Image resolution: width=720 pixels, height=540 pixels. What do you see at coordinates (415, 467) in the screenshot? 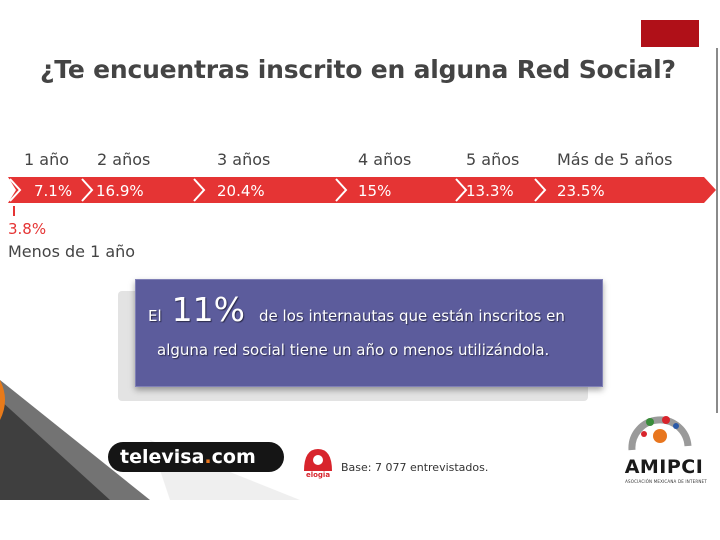
I see `base-note: Base: 7 077 entrevistados.` at bounding box center [415, 467].